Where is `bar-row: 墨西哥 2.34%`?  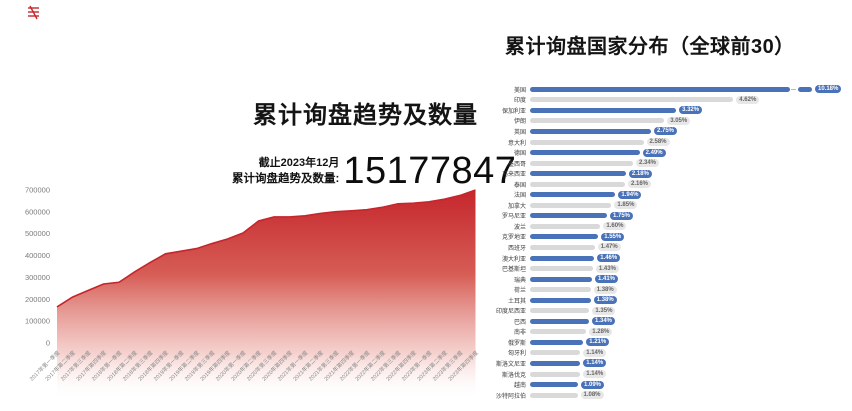 bar-row: 墨西哥 2.34% is located at coordinates (671, 163).